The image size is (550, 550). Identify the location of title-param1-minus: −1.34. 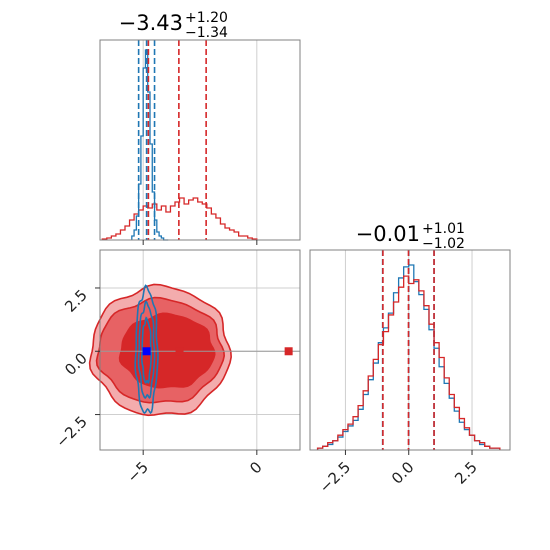
(206, 33).